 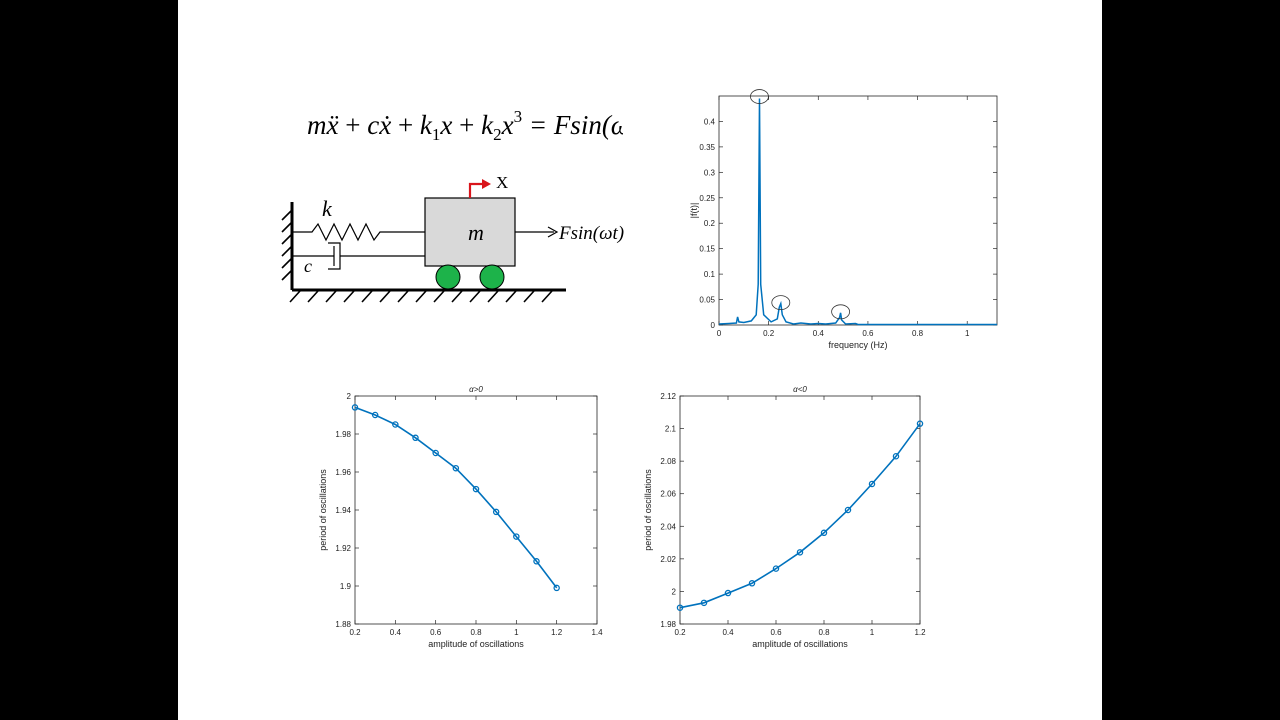 What do you see at coordinates (710, 274) in the screenshot?
I see `y-tick-label: 0.1` at bounding box center [710, 274].